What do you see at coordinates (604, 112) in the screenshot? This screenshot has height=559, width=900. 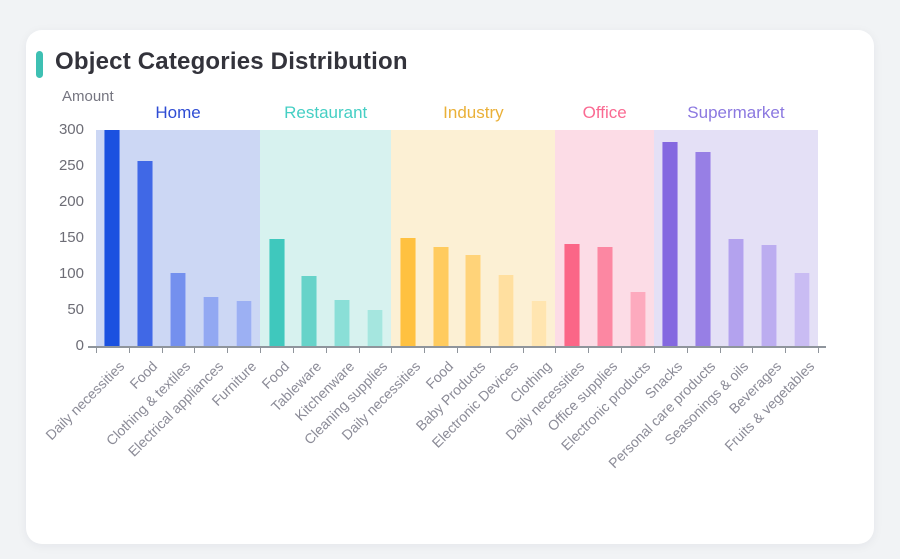 I see `group-label-office: Office` at bounding box center [604, 112].